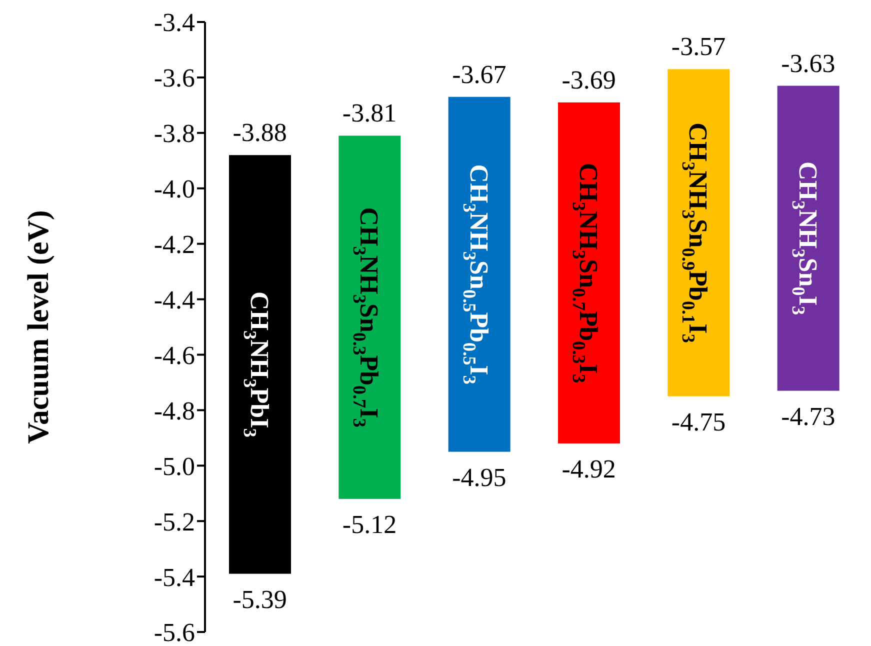 Image resolution: width=871 pixels, height=646 pixels. I want to click on y-tick-label: -3.6, so click(174, 78).